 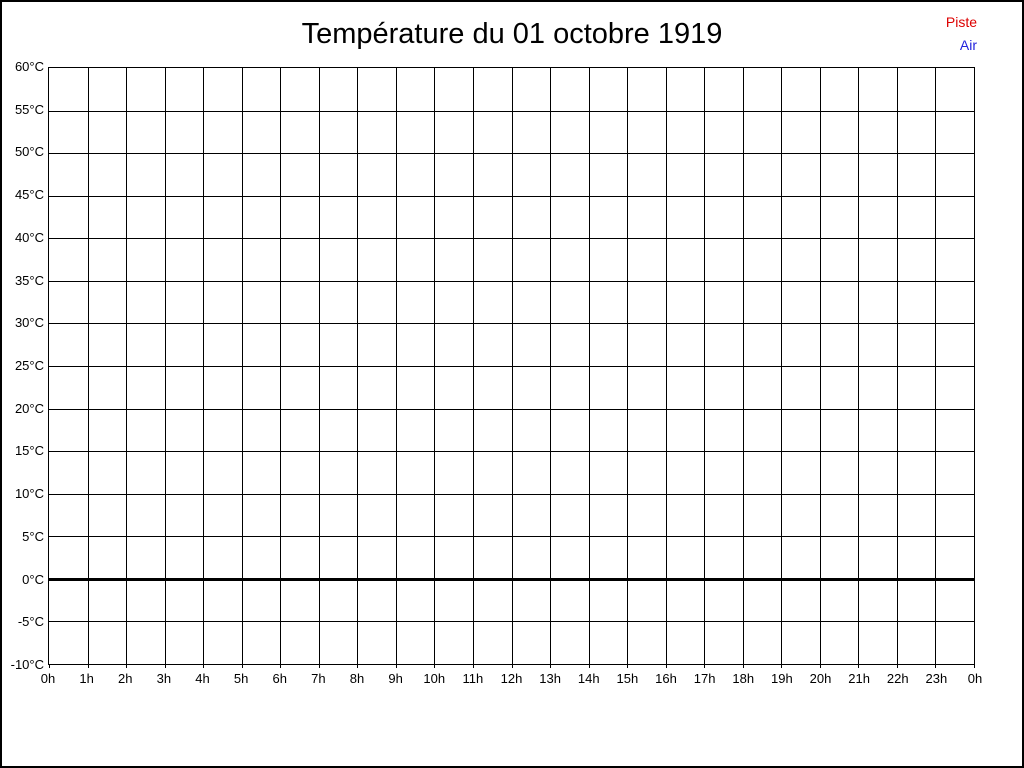 What do you see at coordinates (961, 22) in the screenshot?
I see `legend-item-piste: Piste` at bounding box center [961, 22].